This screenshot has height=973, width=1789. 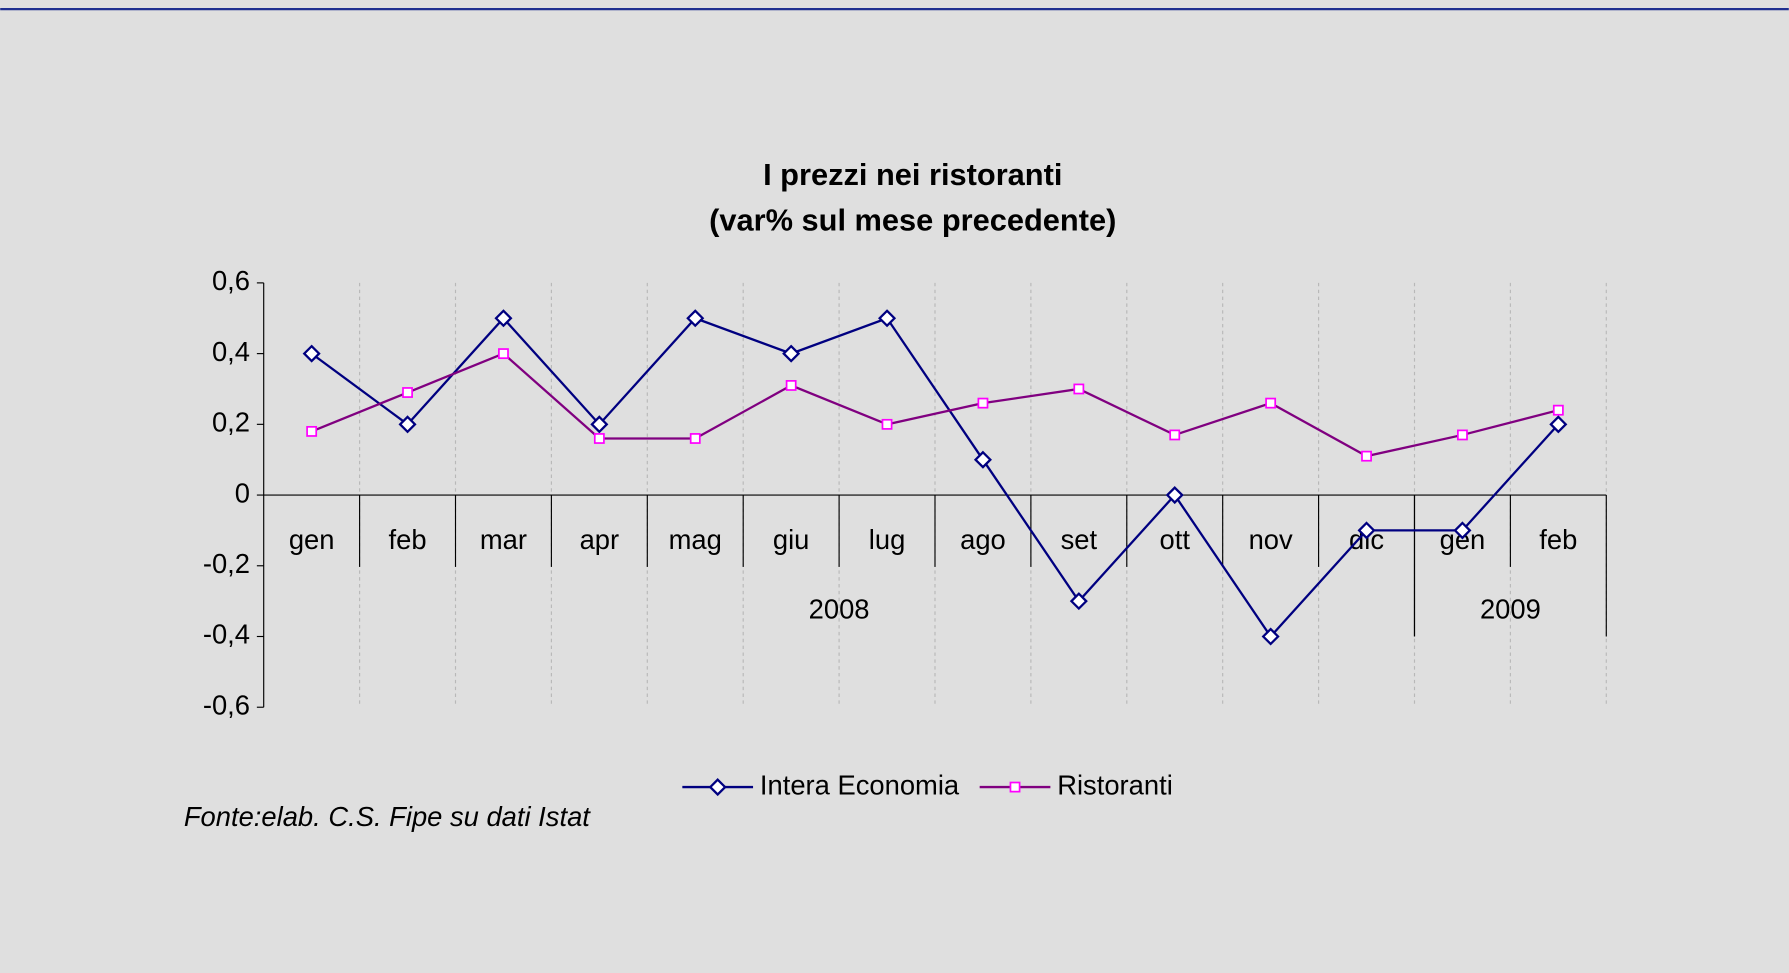 I want to click on series-line, so click(x=935, y=405).